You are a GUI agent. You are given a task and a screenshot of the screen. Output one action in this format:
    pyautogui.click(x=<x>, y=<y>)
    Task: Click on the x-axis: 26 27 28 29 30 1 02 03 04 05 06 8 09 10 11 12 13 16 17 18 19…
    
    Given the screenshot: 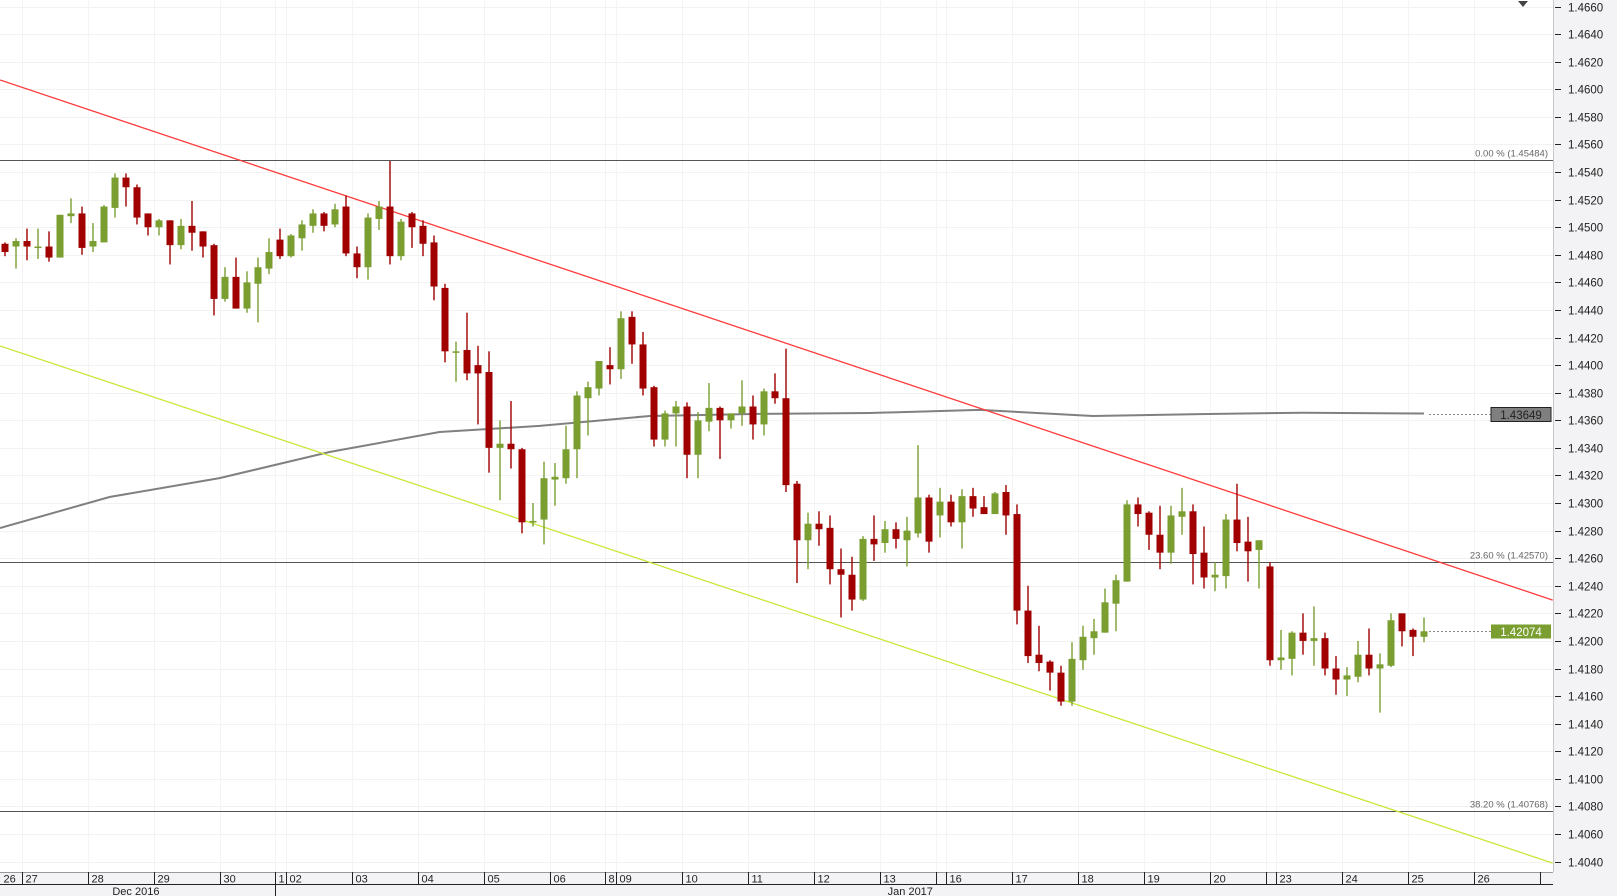 What is the action you would take?
    pyautogui.click(x=776, y=884)
    